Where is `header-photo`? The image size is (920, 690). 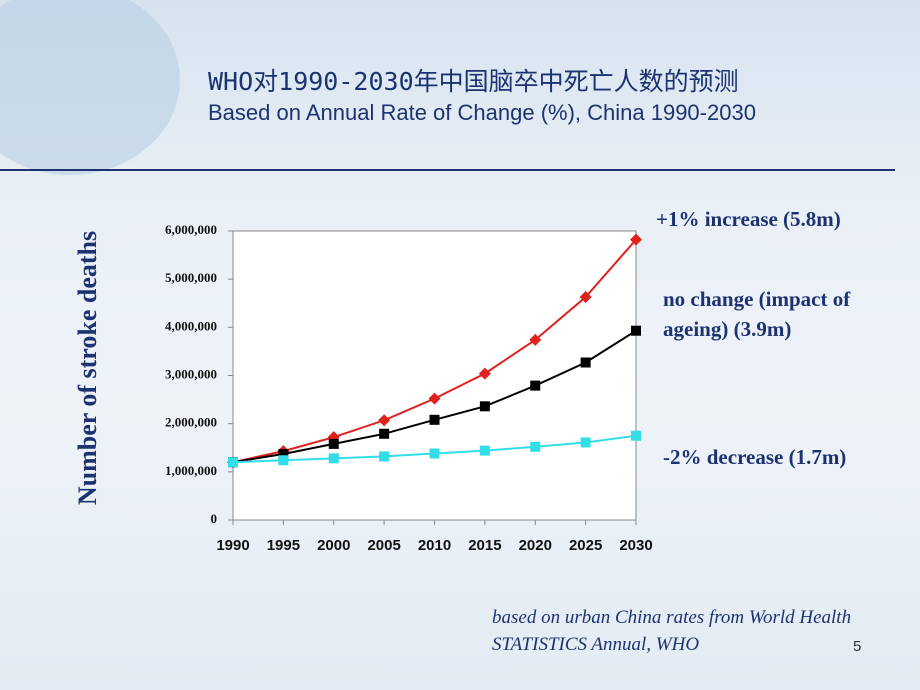 header-photo is located at coordinates (90, 87).